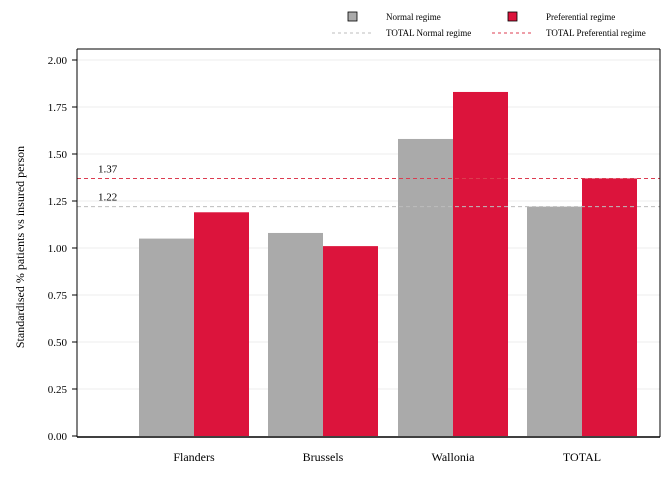 The height and width of the screenshot is (480, 672). Describe the element at coordinates (453, 457) in the screenshot. I see `x-category-label: Wallonia` at that location.